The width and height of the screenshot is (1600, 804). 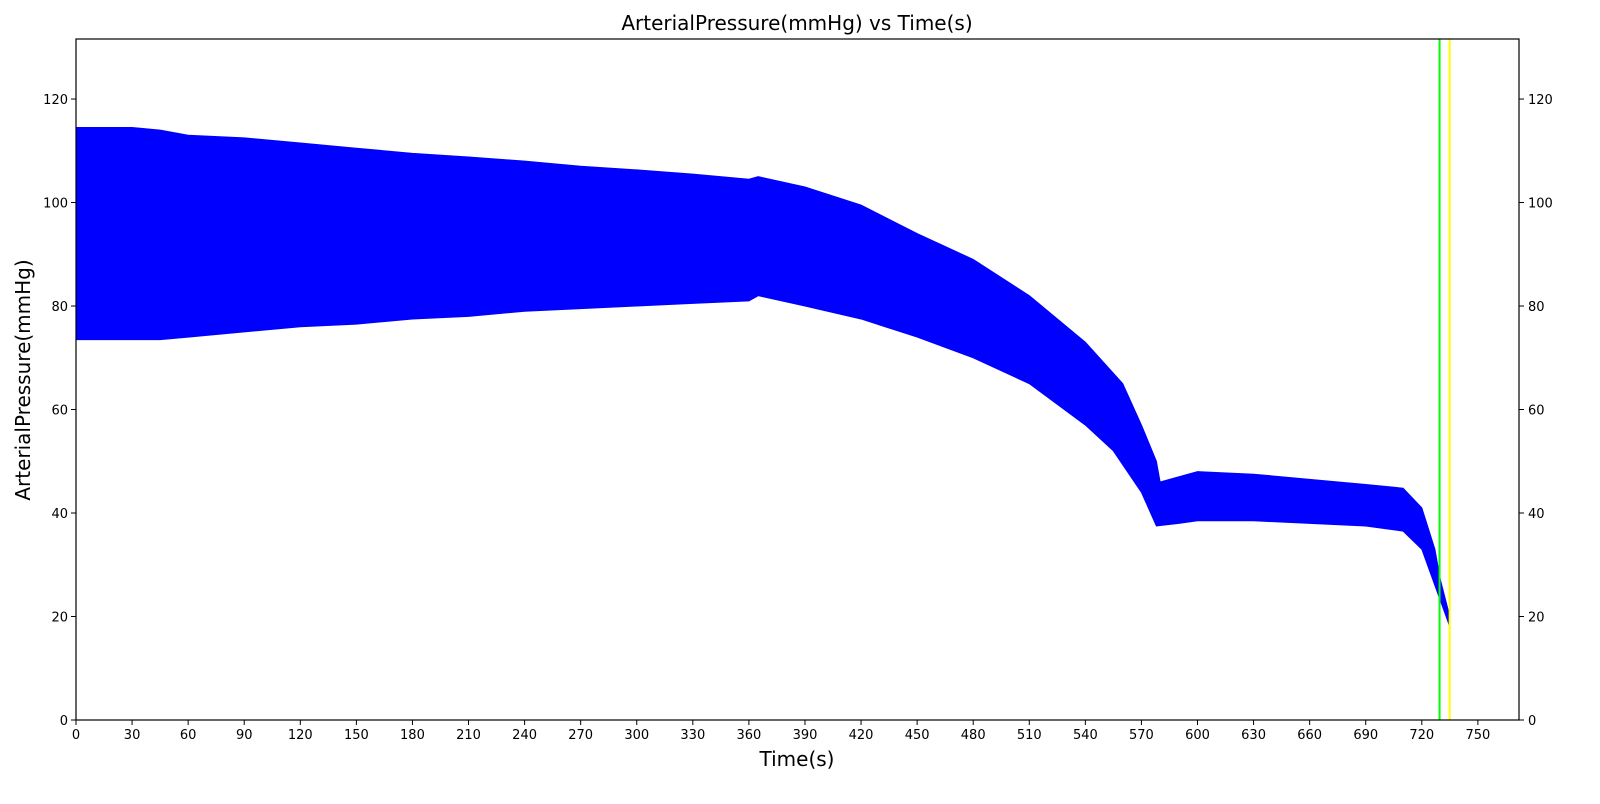 I want to click on x-tick-label: 210, so click(x=468, y=735).